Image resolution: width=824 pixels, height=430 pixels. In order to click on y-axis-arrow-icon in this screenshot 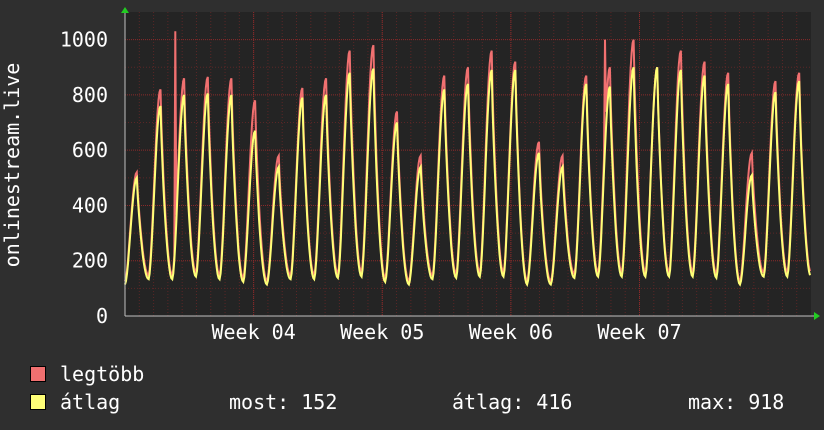, I will do `click(125, 10)`.